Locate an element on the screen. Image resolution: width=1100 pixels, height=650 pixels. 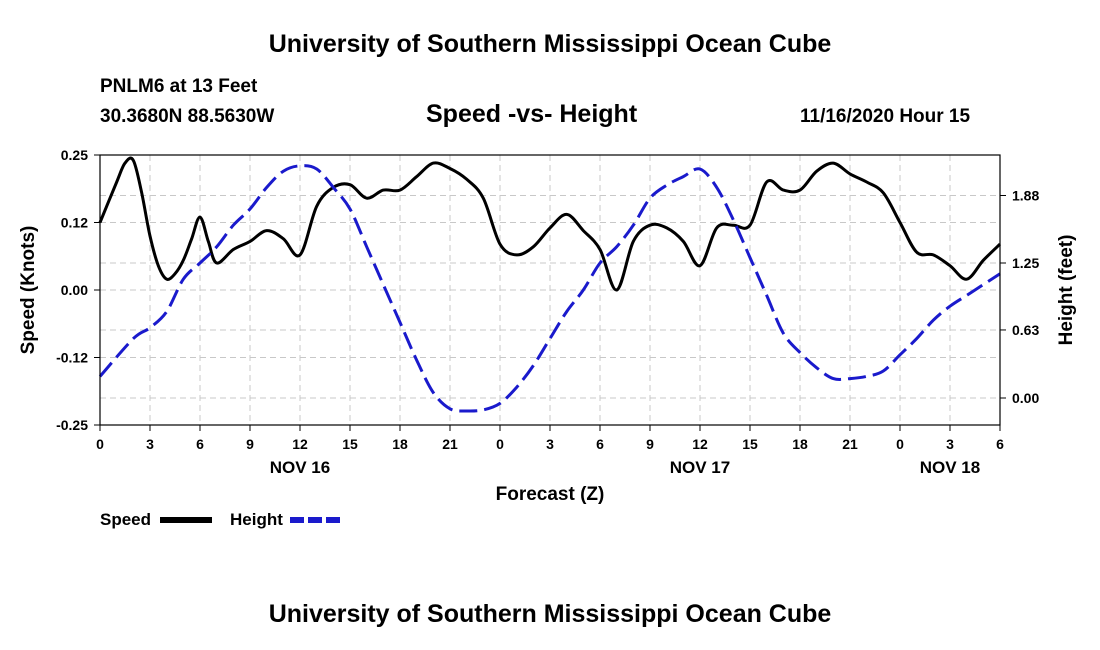
day-label: NOV 16 is located at coordinates (300, 467).